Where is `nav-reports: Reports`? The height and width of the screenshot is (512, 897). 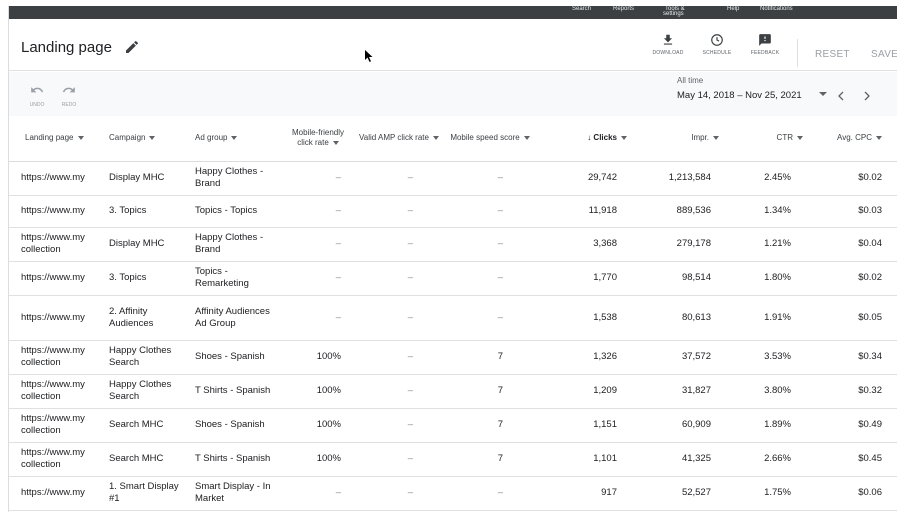 nav-reports: Reports is located at coordinates (624, 9).